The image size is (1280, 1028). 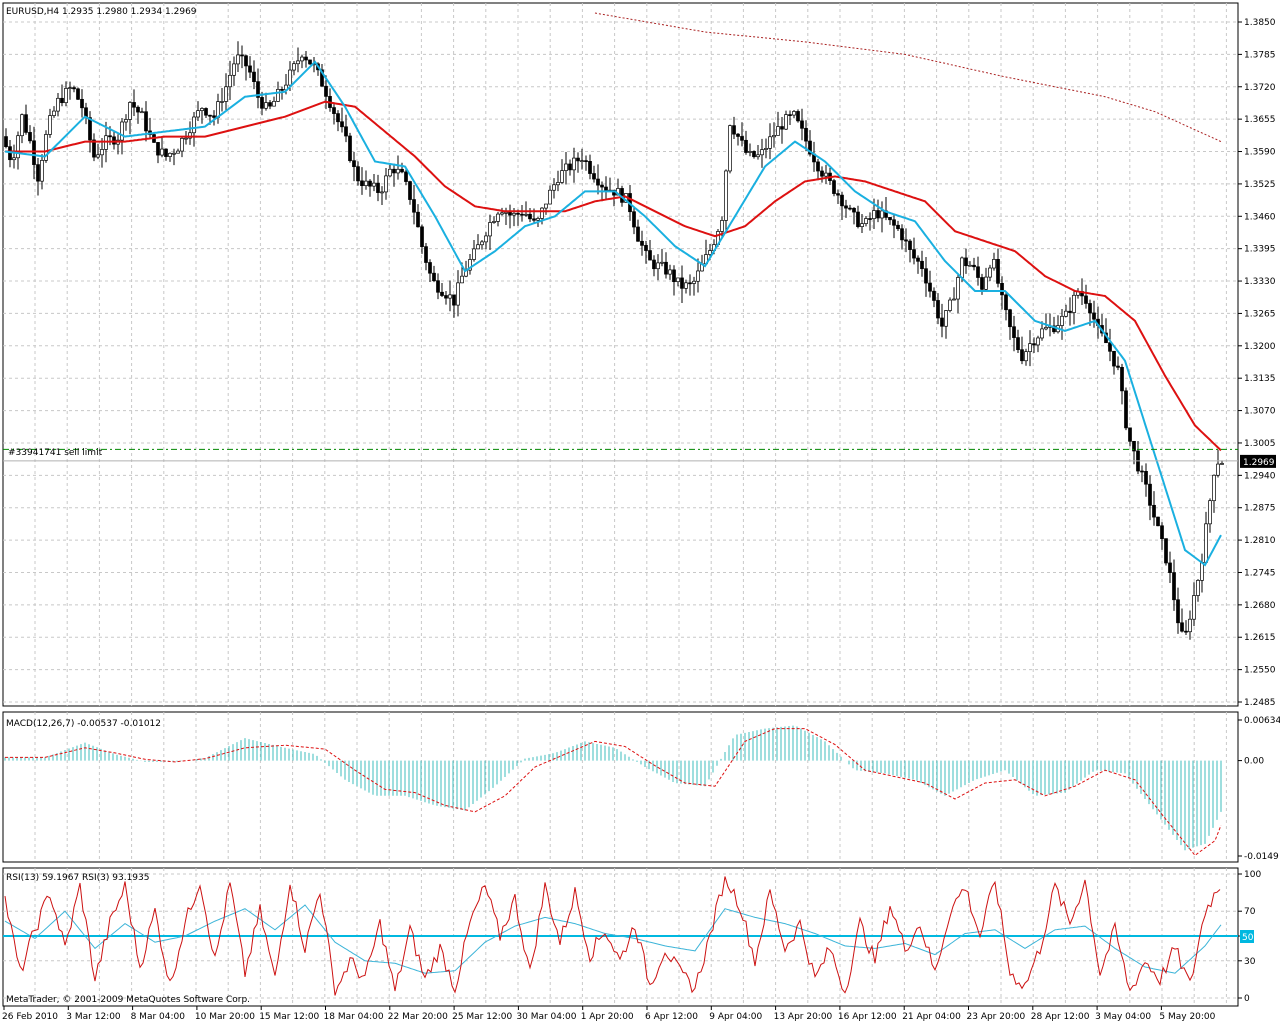 I want to click on macd-panel, so click(x=613, y=791).